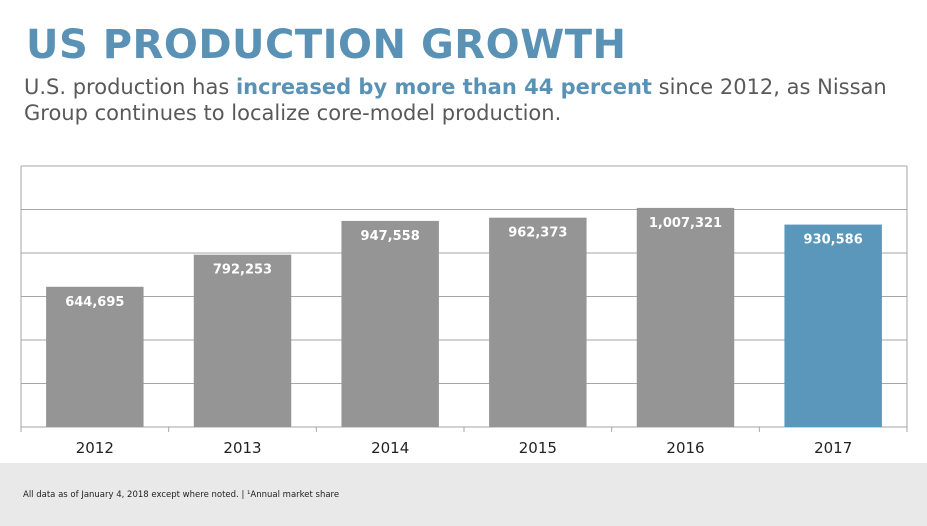  What do you see at coordinates (685, 317) in the screenshot?
I see `bar-2016` at bounding box center [685, 317].